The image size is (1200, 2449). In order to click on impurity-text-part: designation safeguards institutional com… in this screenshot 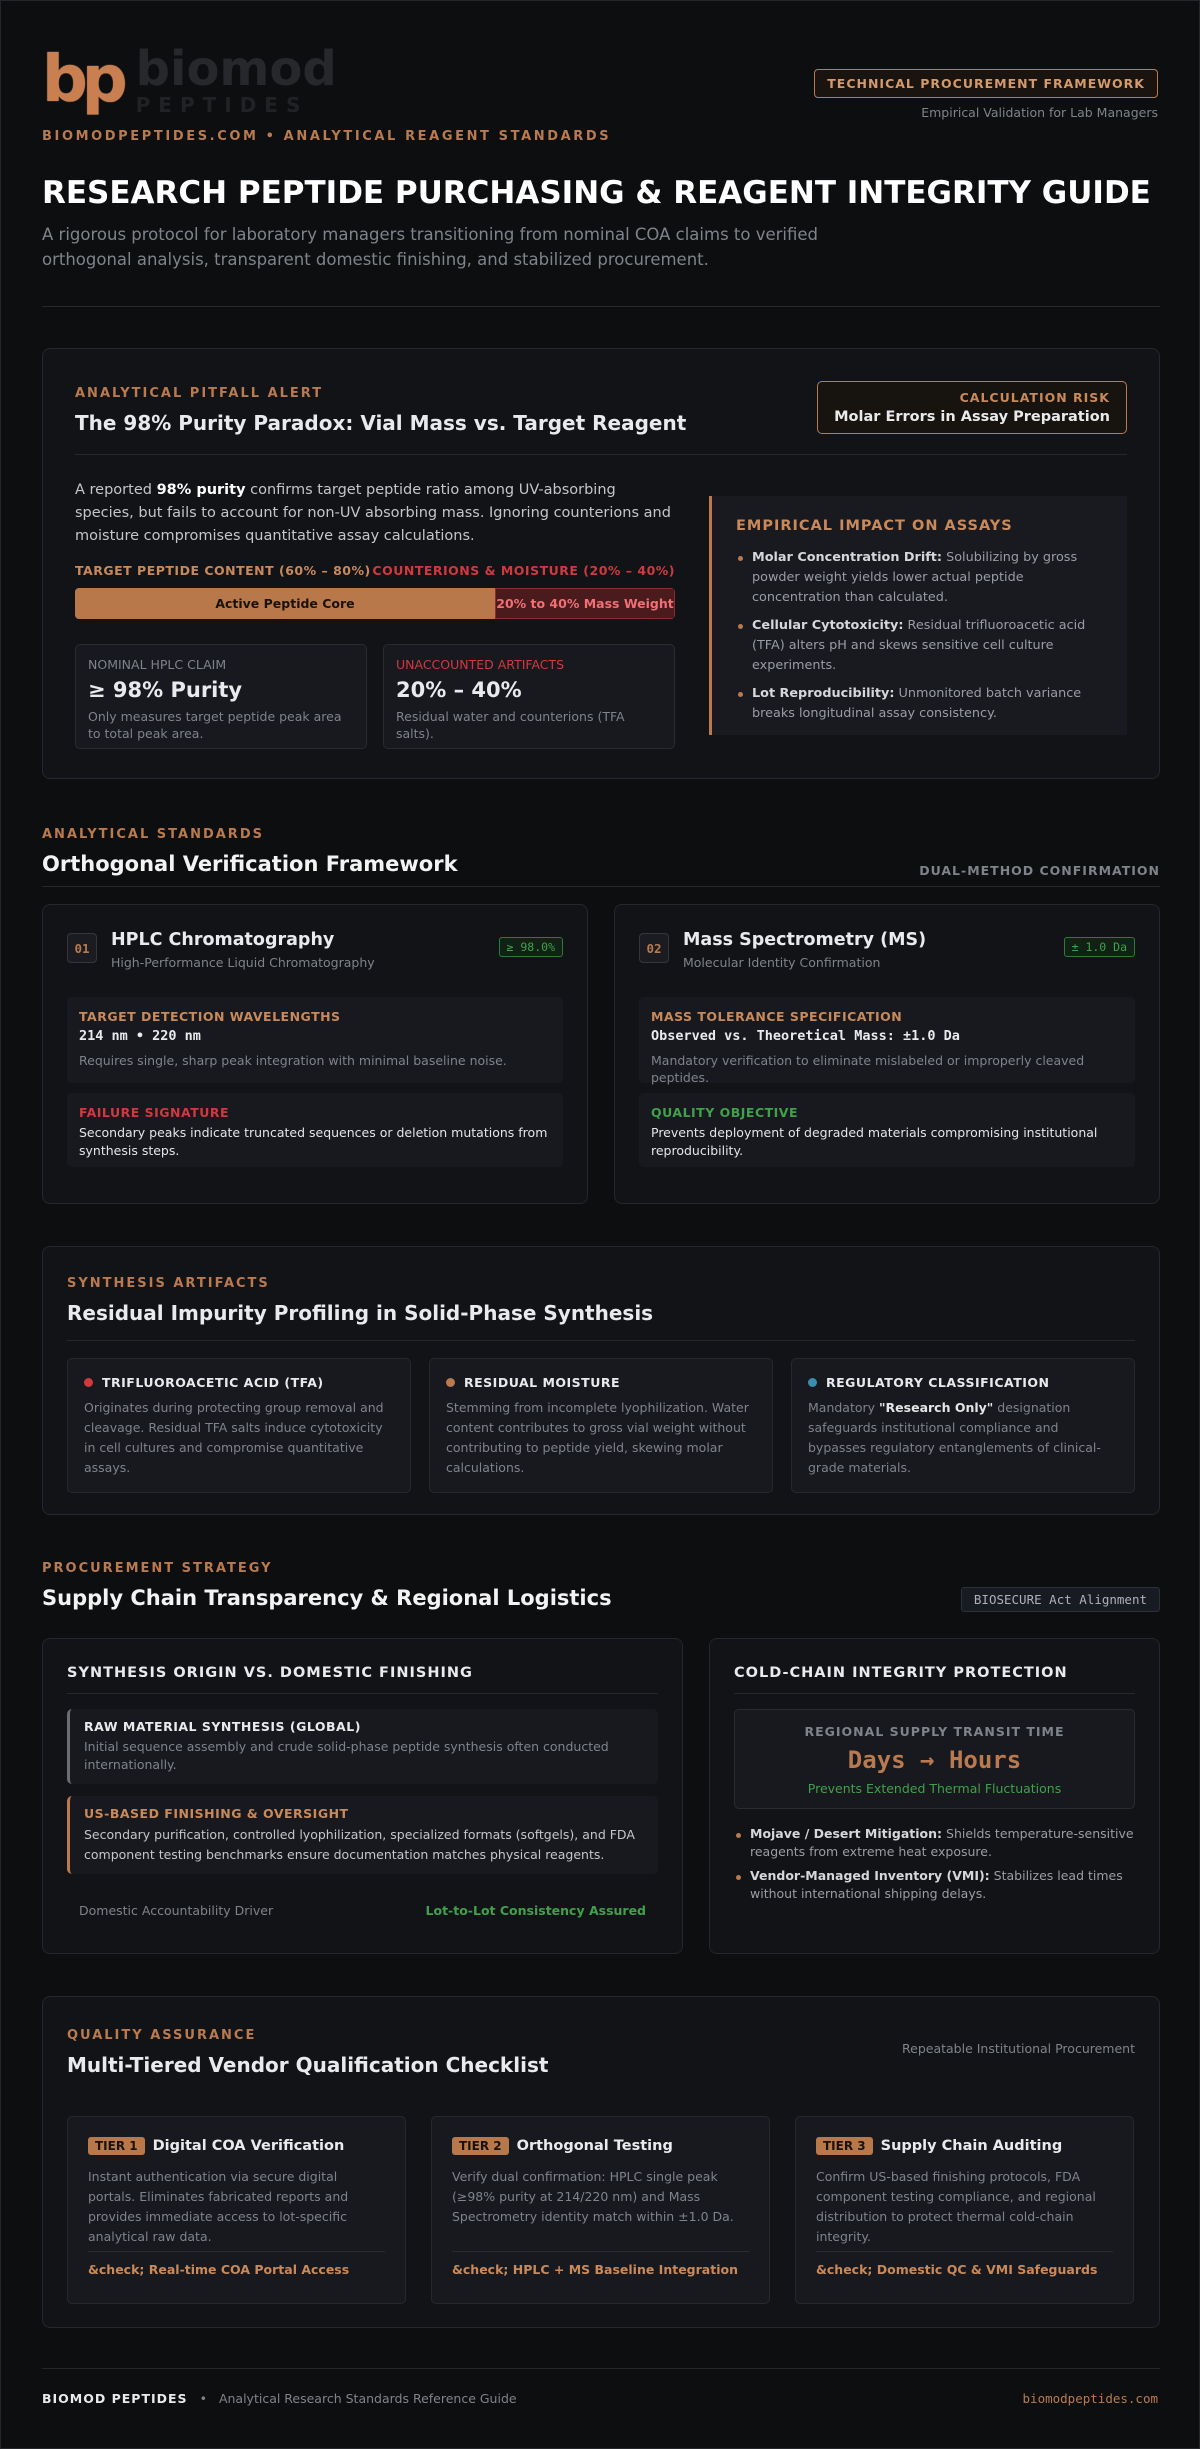, I will do `click(954, 1437)`.